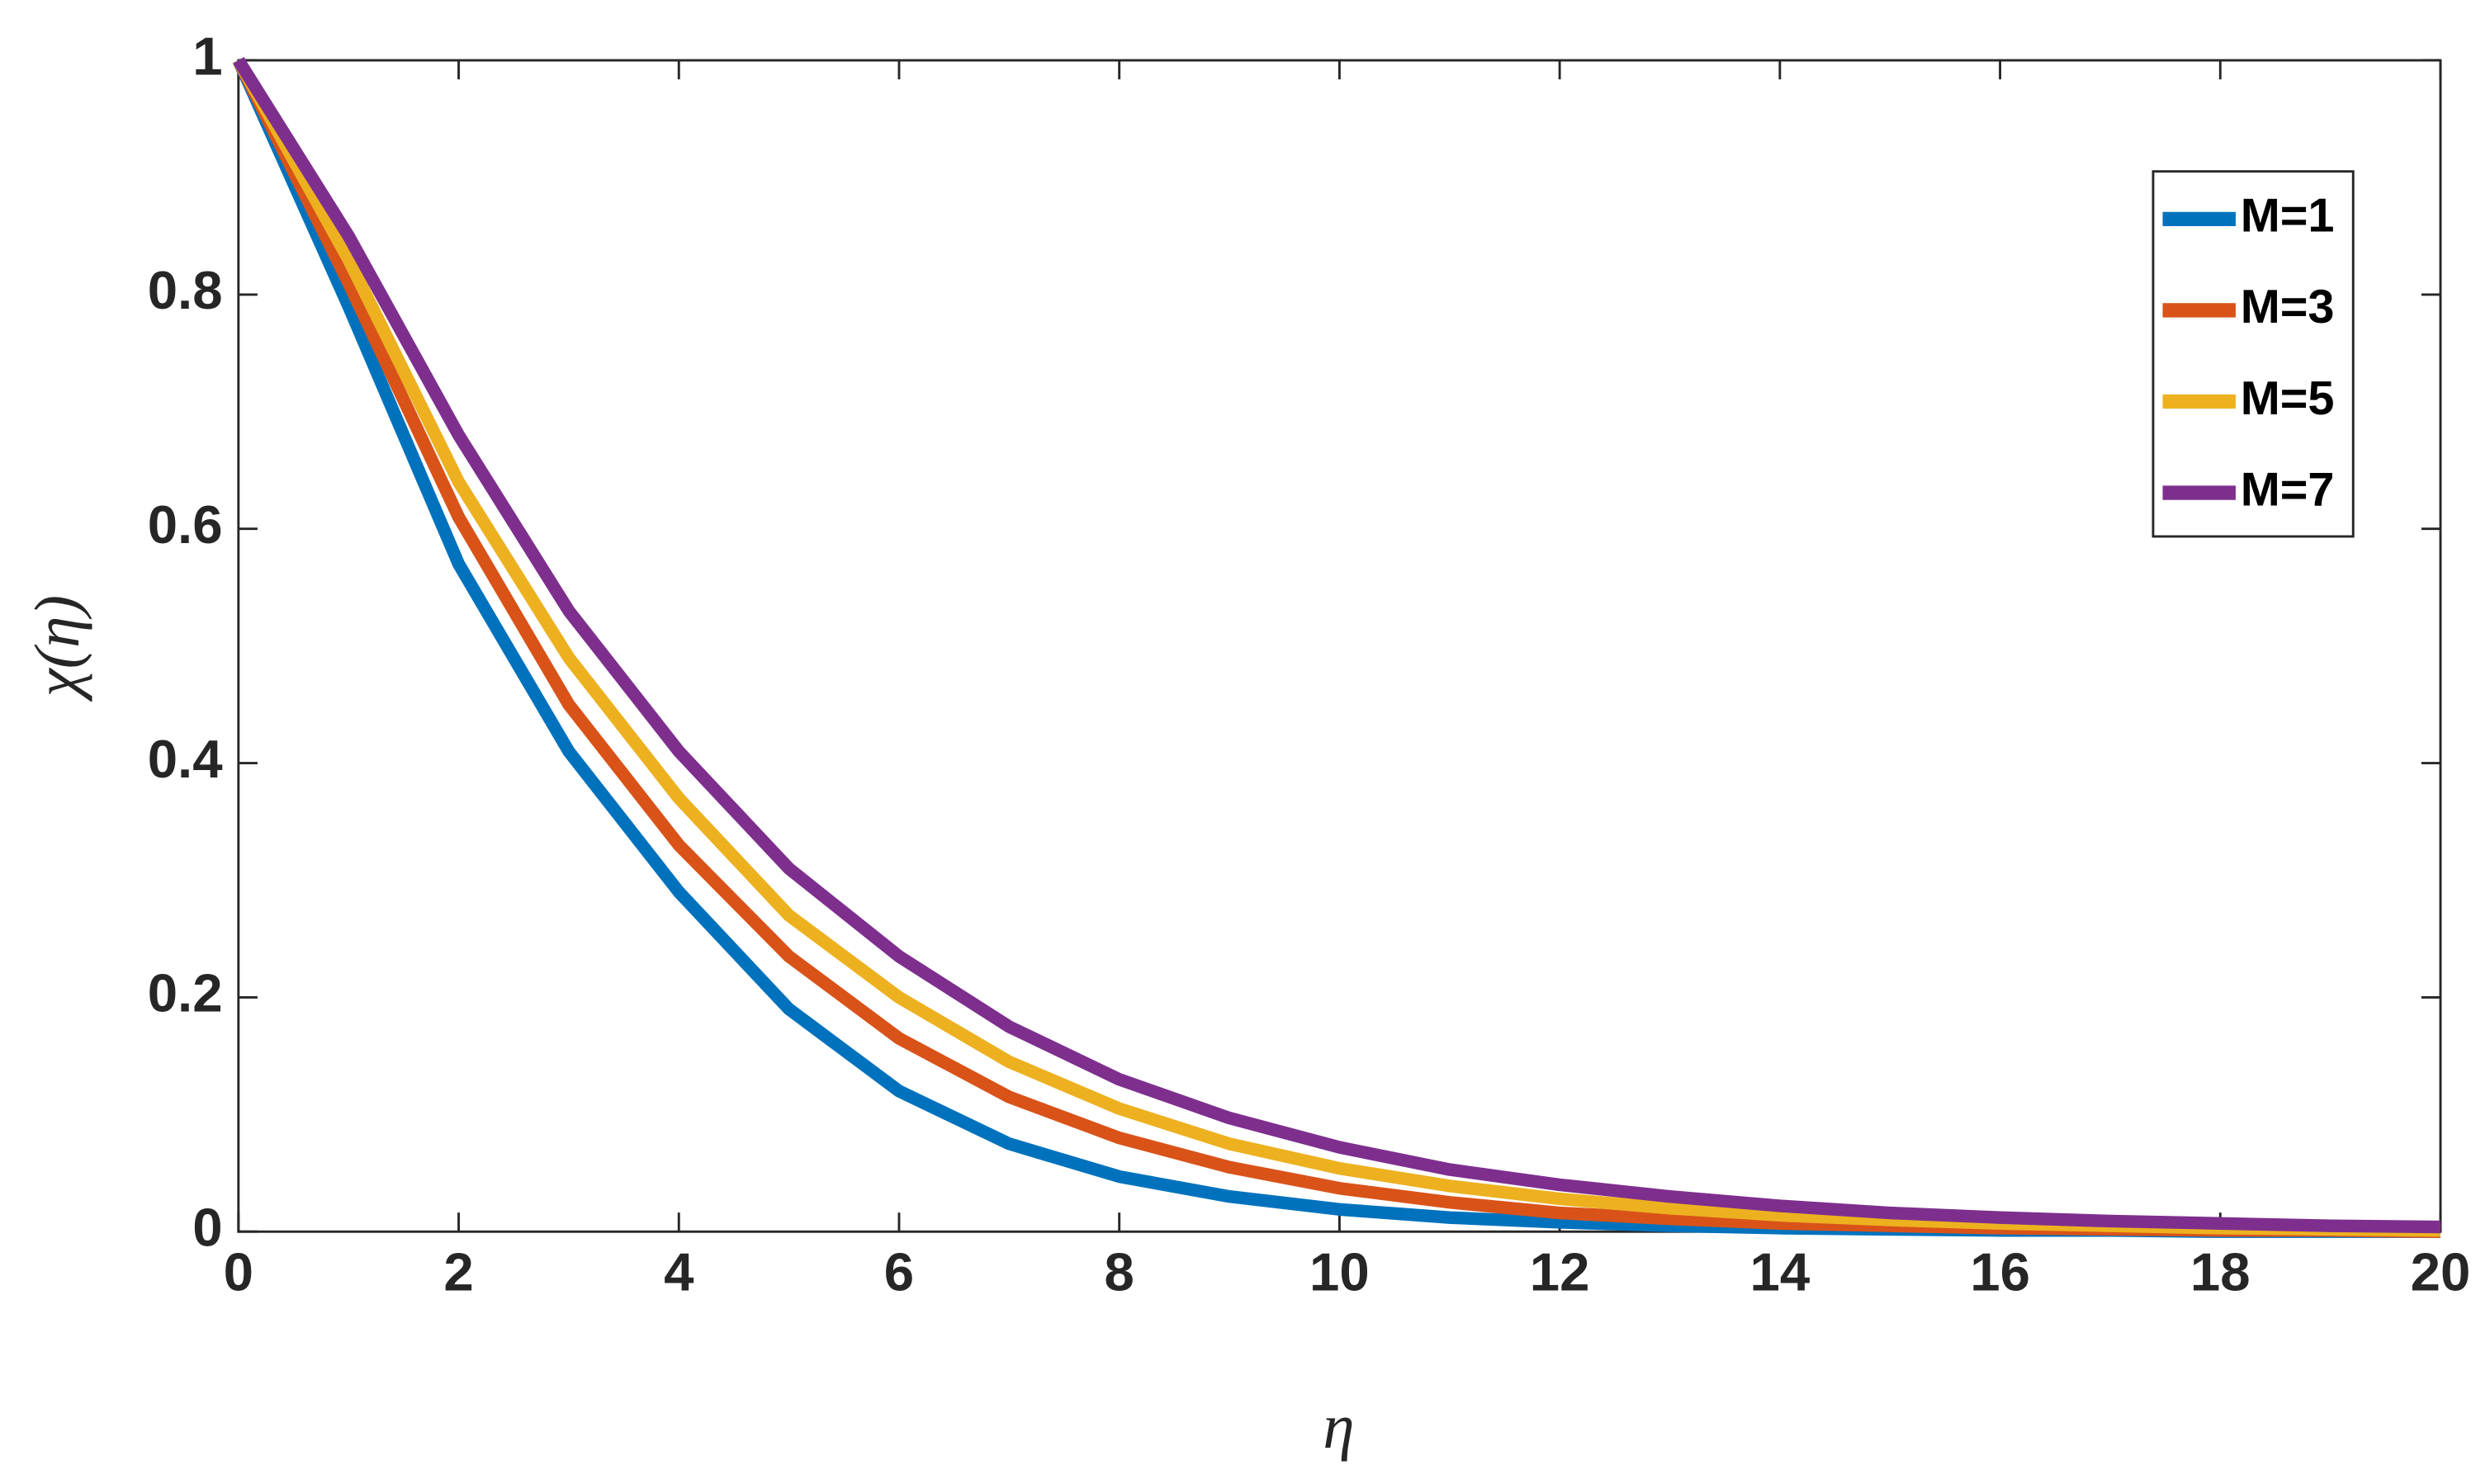  Describe the element at coordinates (458, 1271) in the screenshot. I see `x-tick-label: 2` at that location.